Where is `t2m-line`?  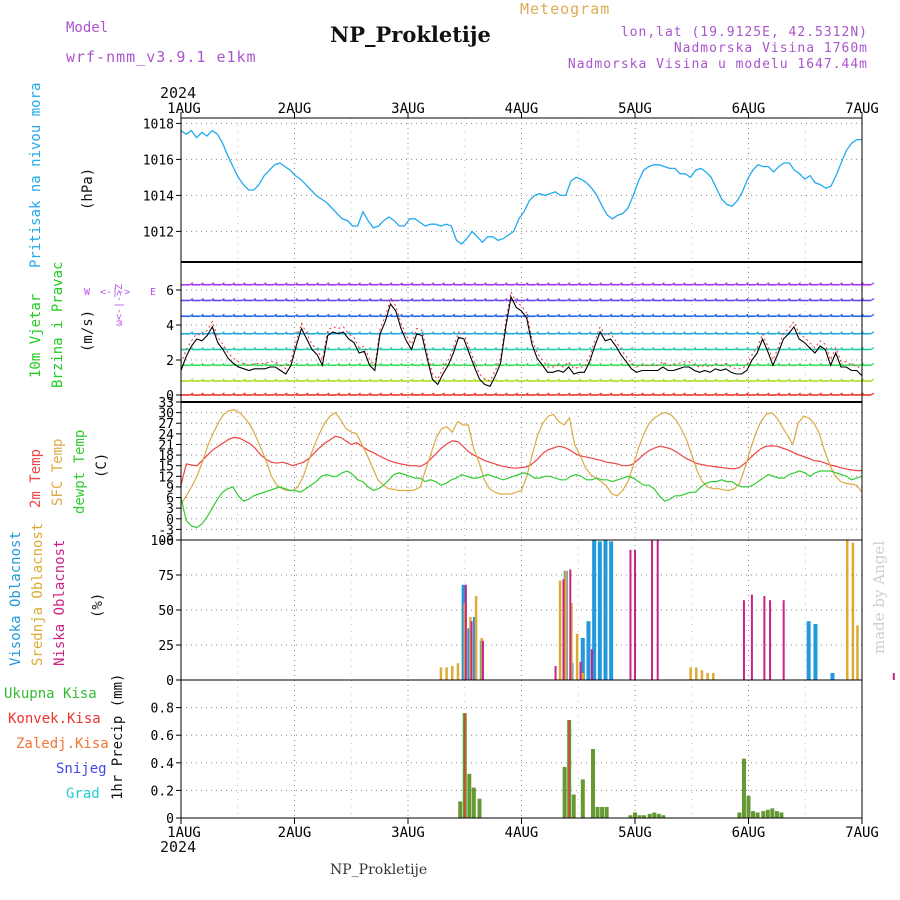
t2m-line is located at coordinates (521, 460).